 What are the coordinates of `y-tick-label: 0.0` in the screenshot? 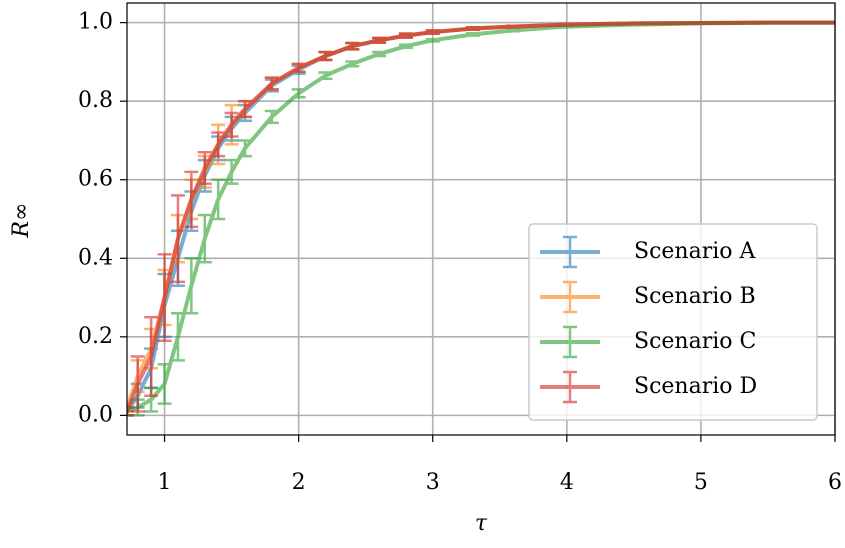 It's located at (95, 414).